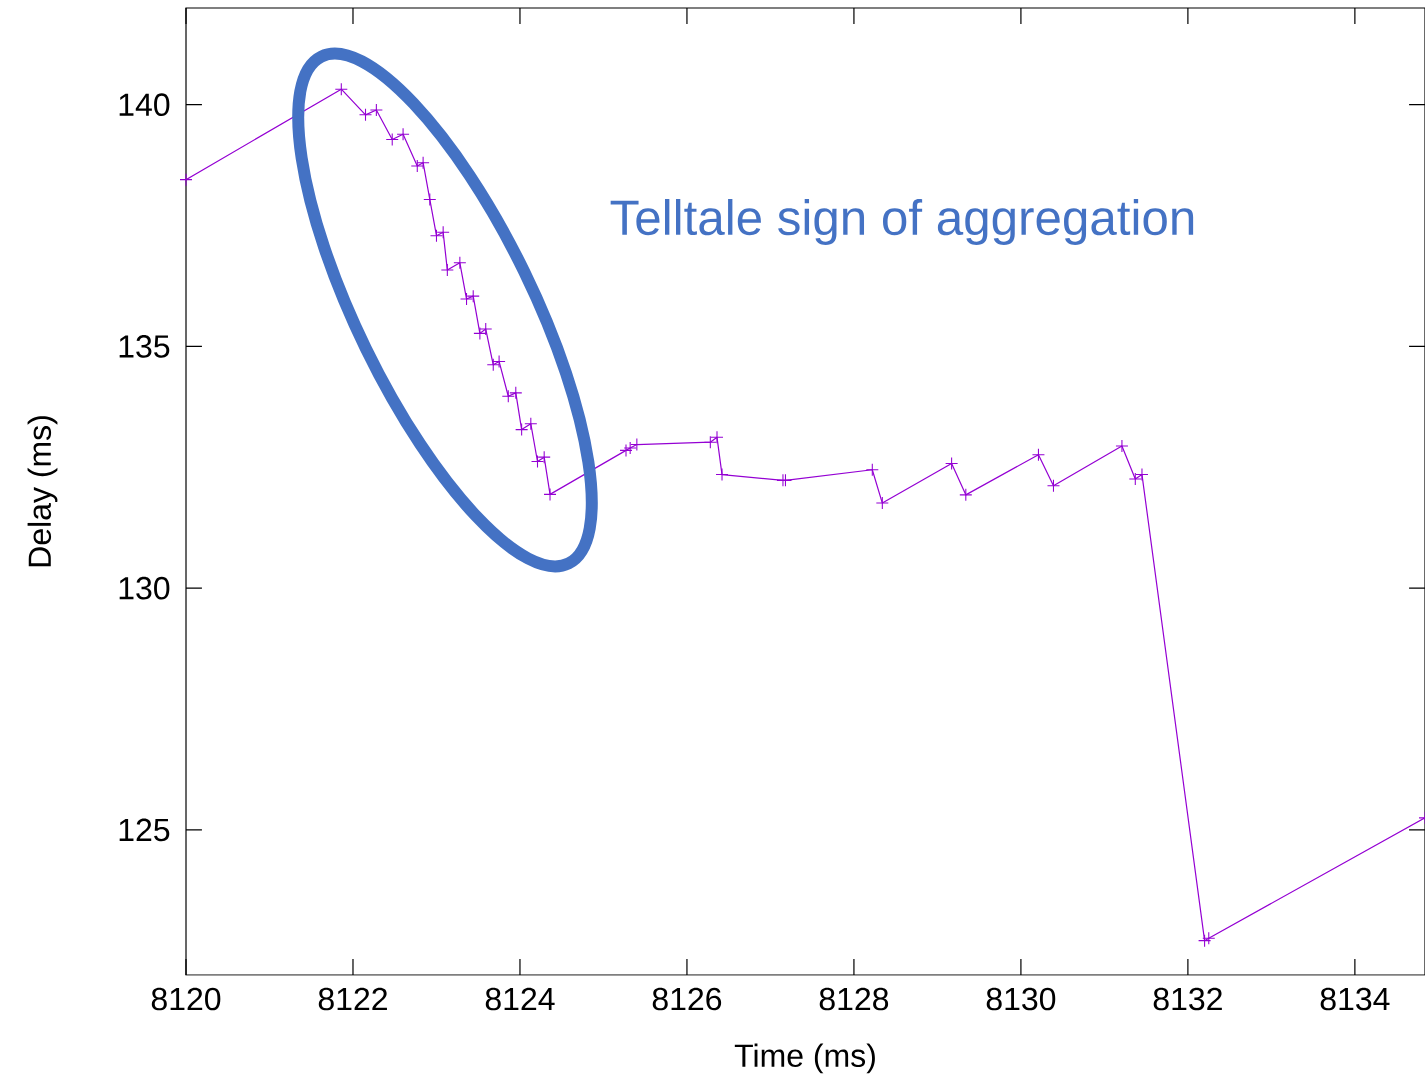  I want to click on y-tick-label: 130, so click(144, 588).